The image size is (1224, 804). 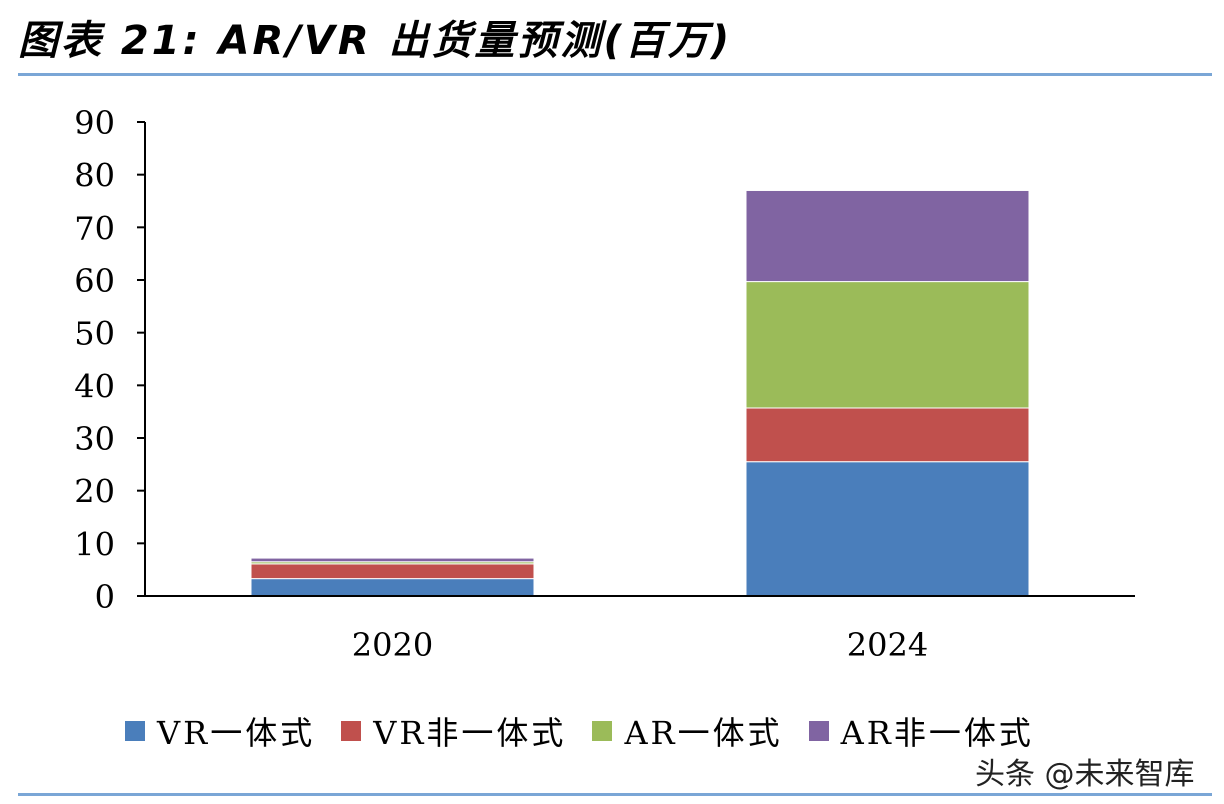 What do you see at coordinates (94, 386) in the screenshot?
I see `y-tick-label: 40` at bounding box center [94, 386].